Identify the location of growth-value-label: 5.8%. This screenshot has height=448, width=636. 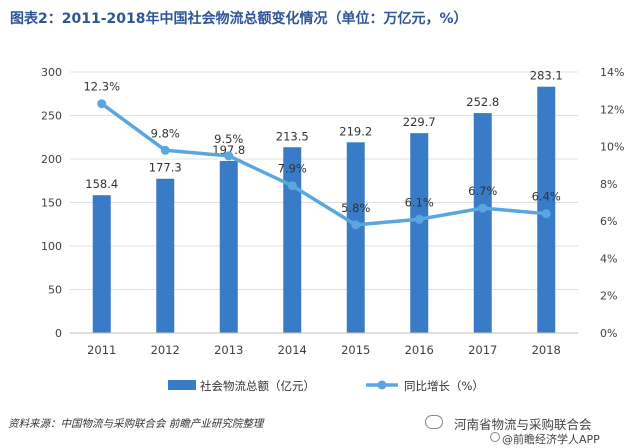
(355, 208).